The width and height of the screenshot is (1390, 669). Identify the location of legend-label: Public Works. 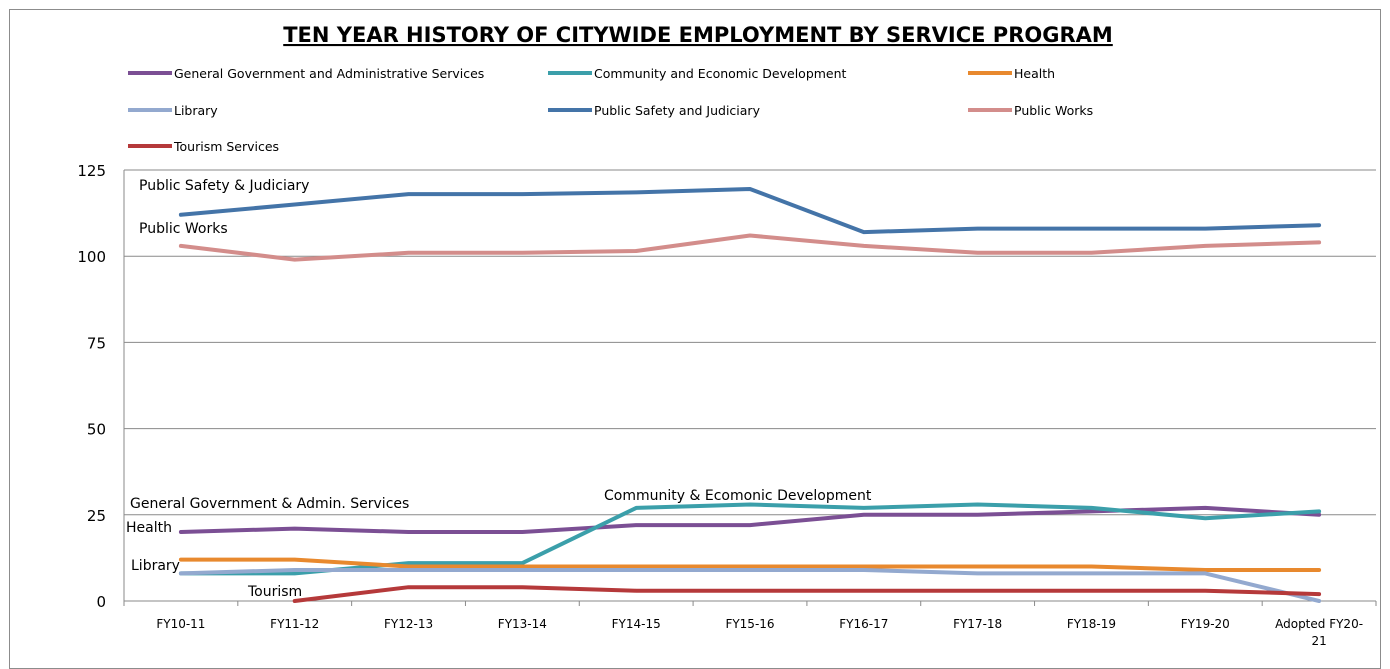
(1053, 110).